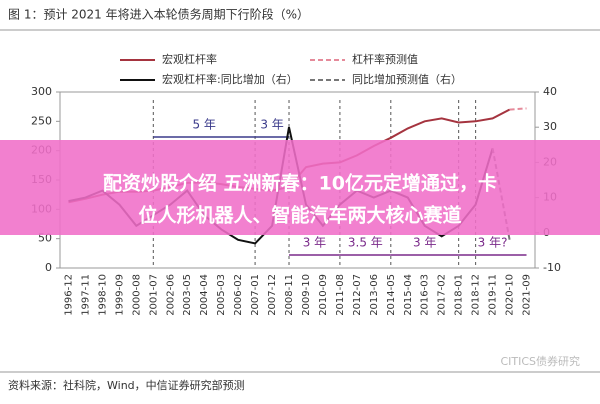 The height and width of the screenshot is (404, 600). I want to click on x-tick-label: 2011-08, so click(340, 295).